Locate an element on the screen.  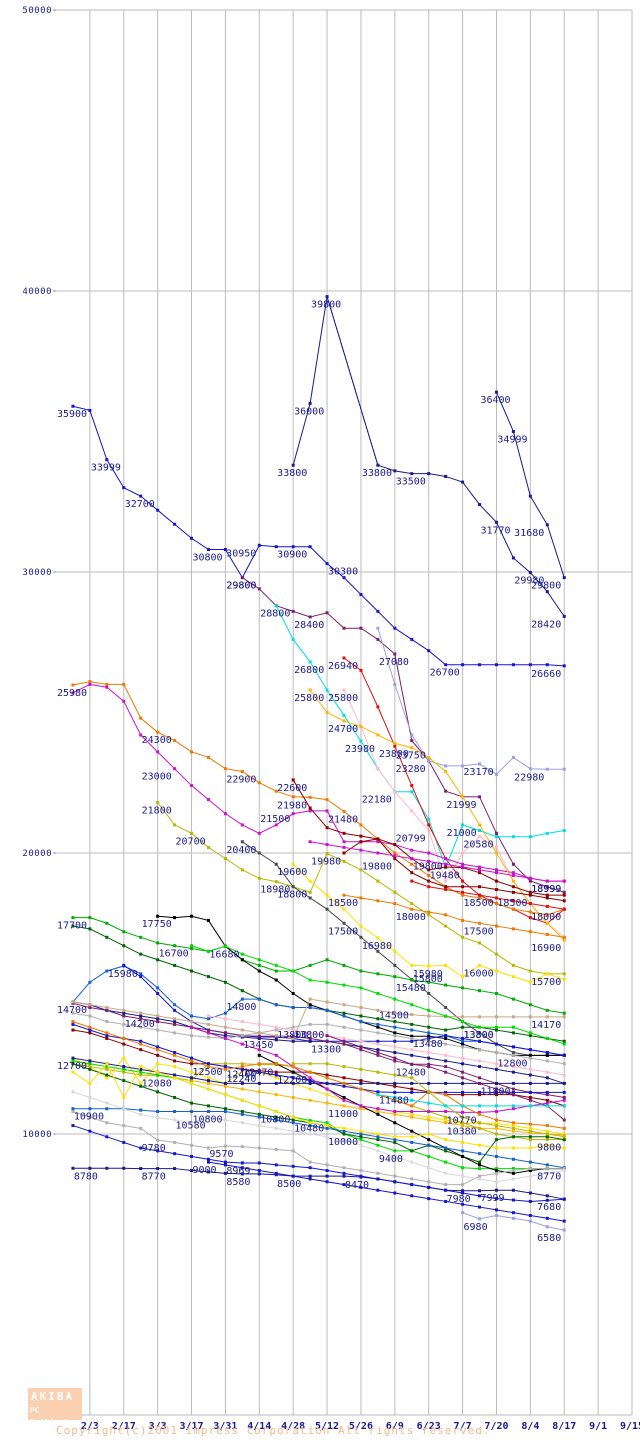
svg-text: 29980 is located at coordinates (529, 581).